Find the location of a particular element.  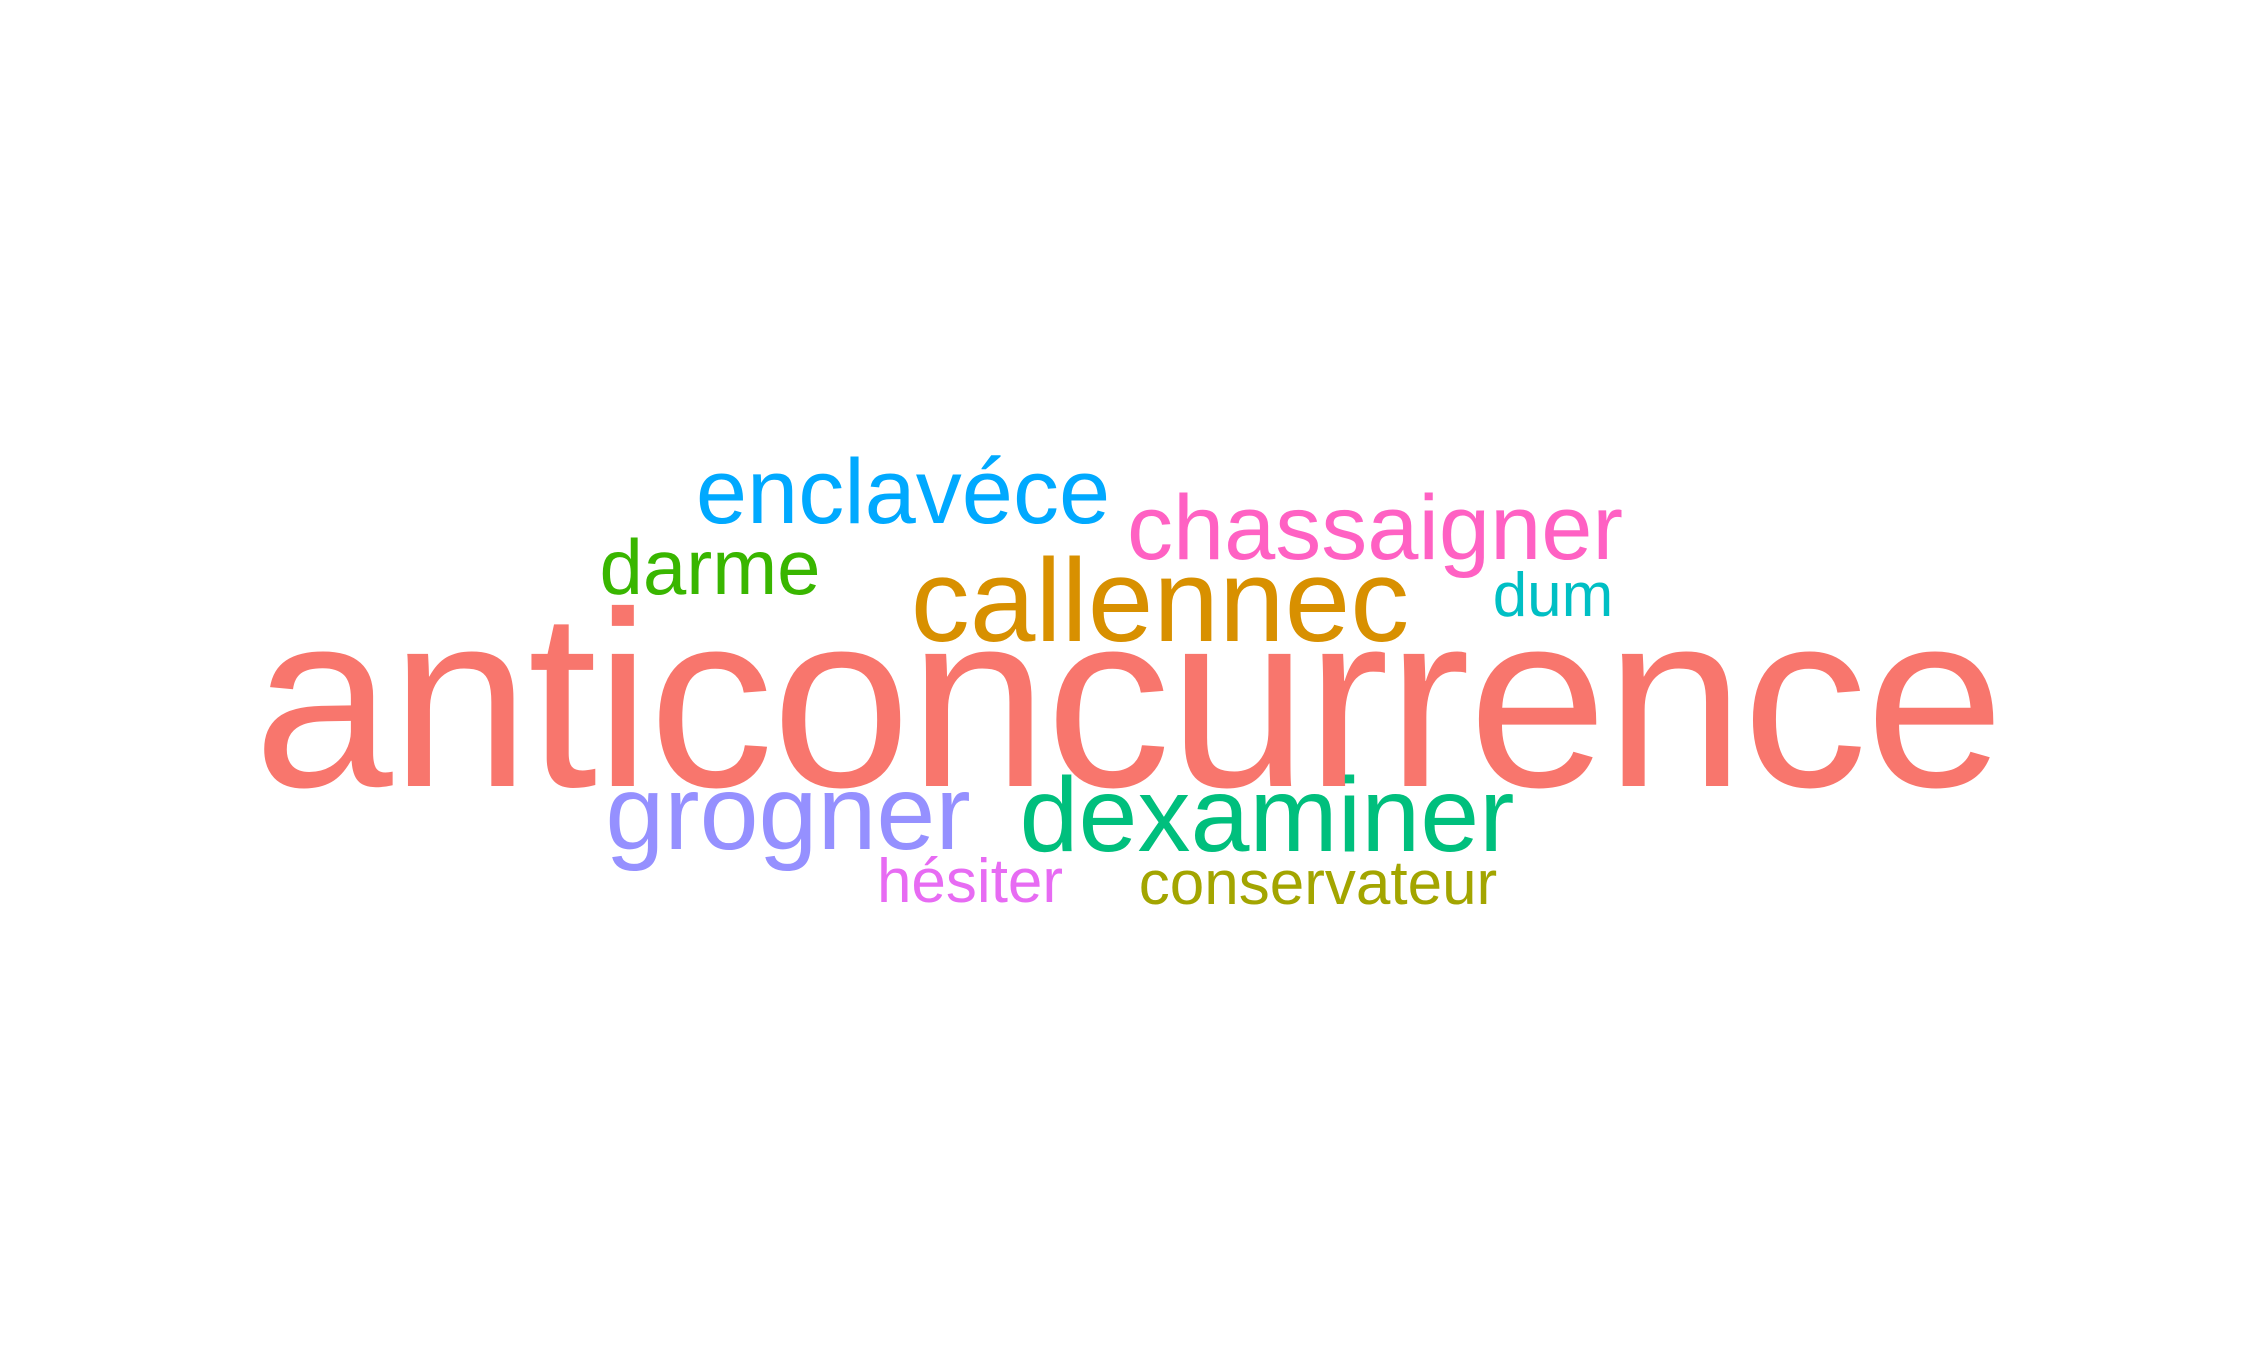

word-dexaminer: dexaminer is located at coordinates (1267, 815).